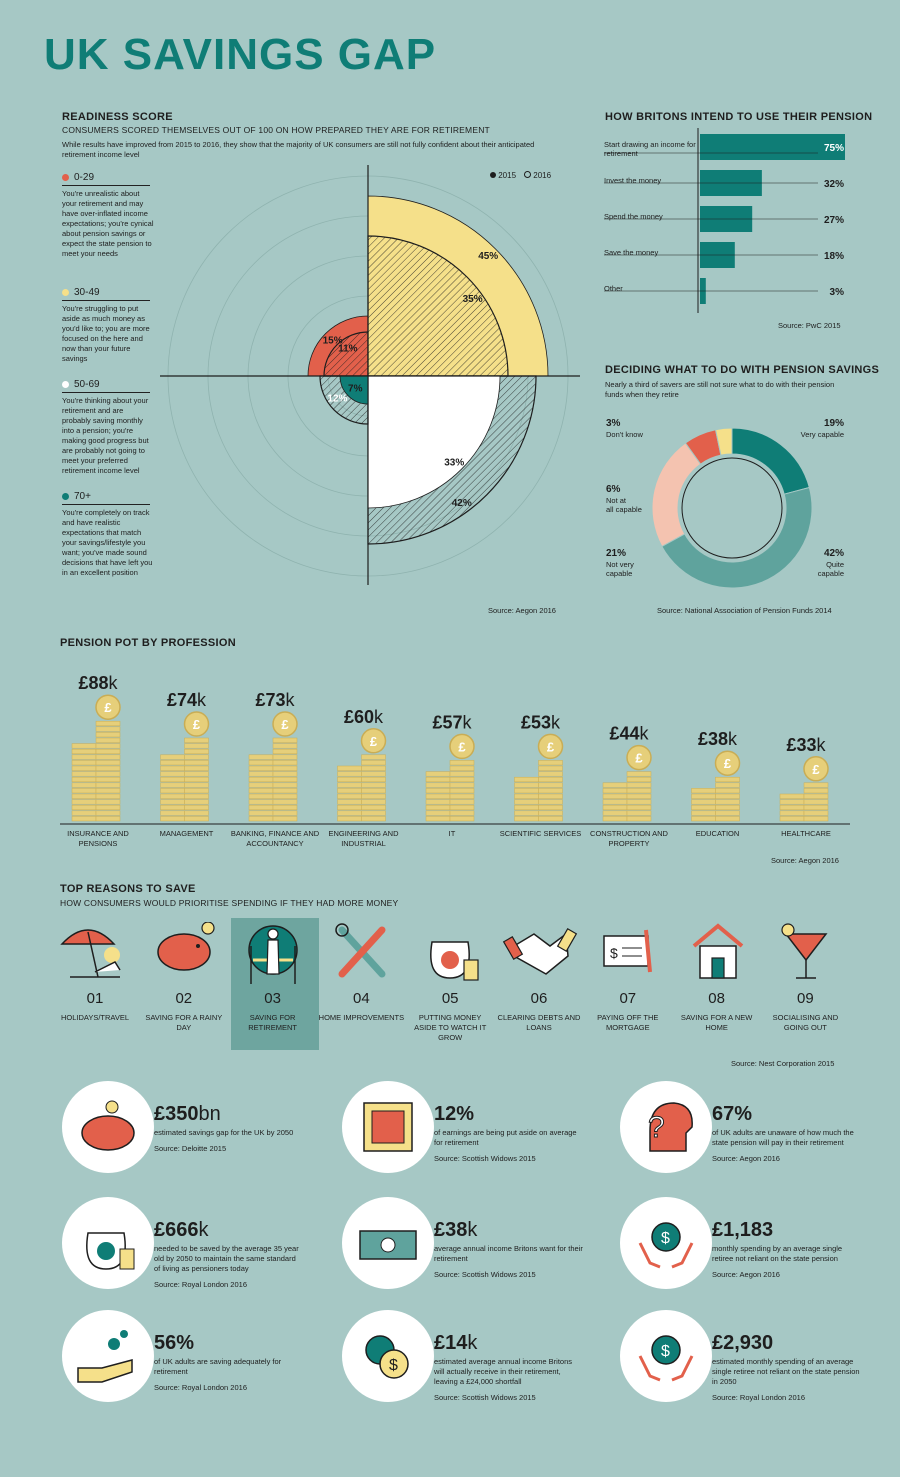  I want to click on reason-label: SAVING FOR A RAINY DAY, so click(184, 1022).